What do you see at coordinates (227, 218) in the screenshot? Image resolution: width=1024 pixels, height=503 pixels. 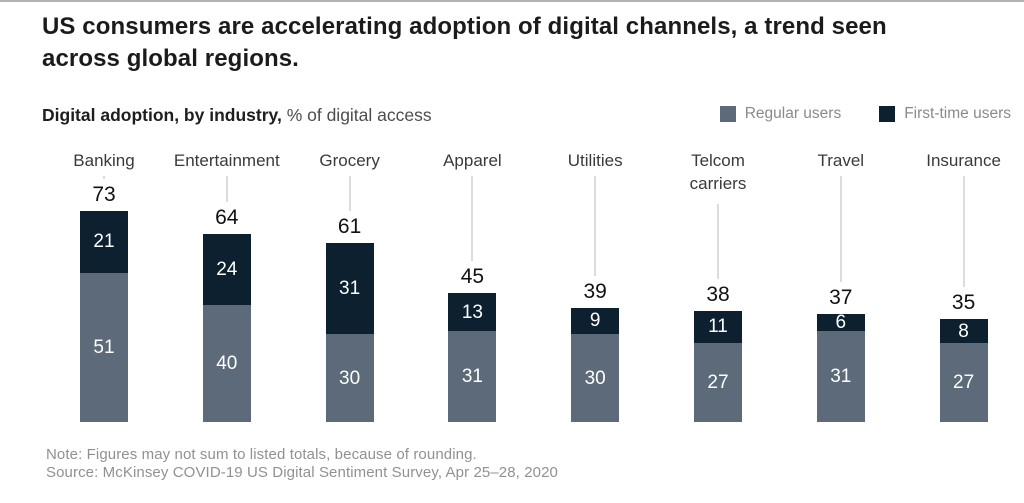 I see `bar-total-label: 64` at bounding box center [227, 218].